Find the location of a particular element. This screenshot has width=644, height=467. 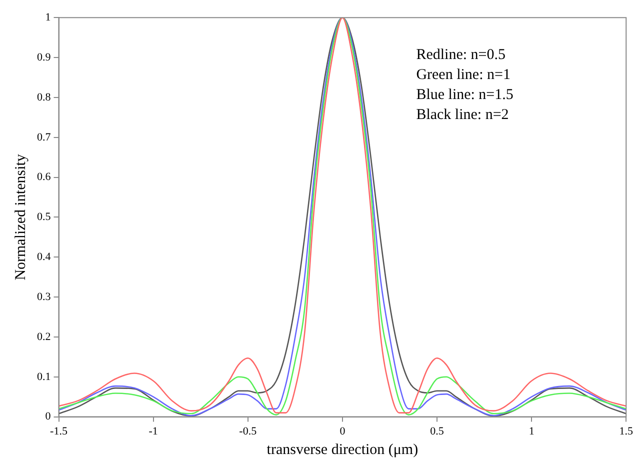

y-axis-title: Normalized intensity is located at coordinates (20, 217).